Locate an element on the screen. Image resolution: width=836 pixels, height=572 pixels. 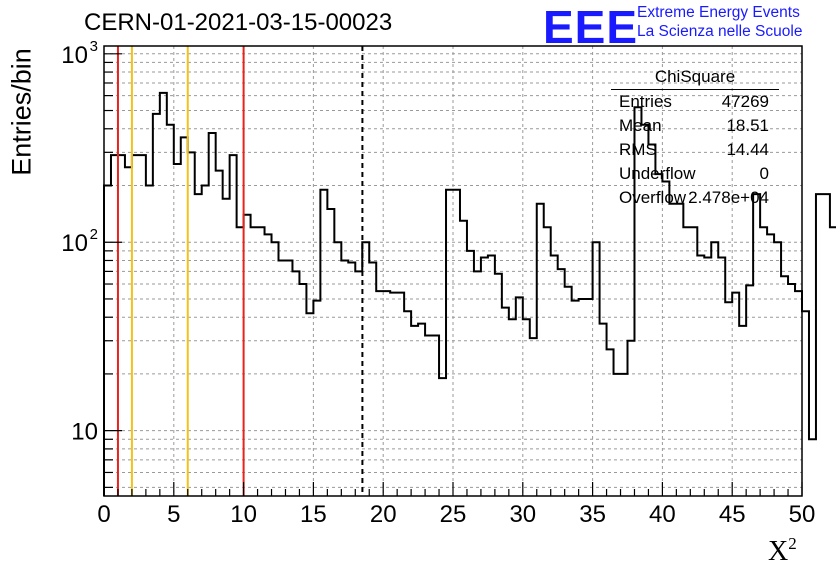
x-tick-label: 15 is located at coordinates (313, 514).